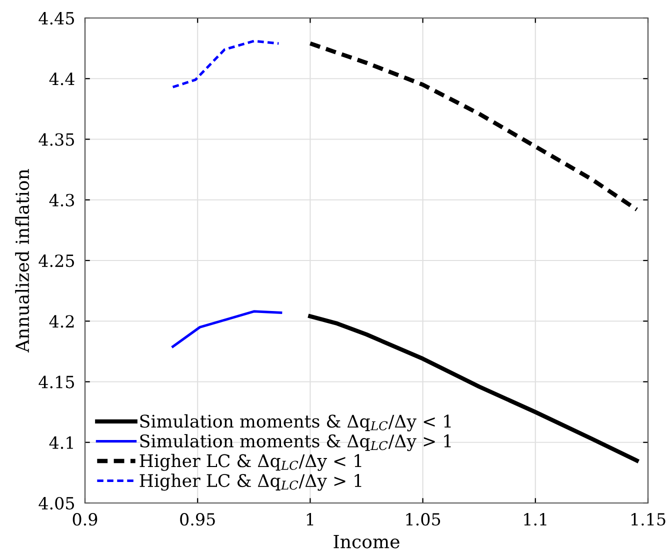 This screenshot has height=559, width=668. I want to click on y-tick-label: 4.15, so click(56, 382).